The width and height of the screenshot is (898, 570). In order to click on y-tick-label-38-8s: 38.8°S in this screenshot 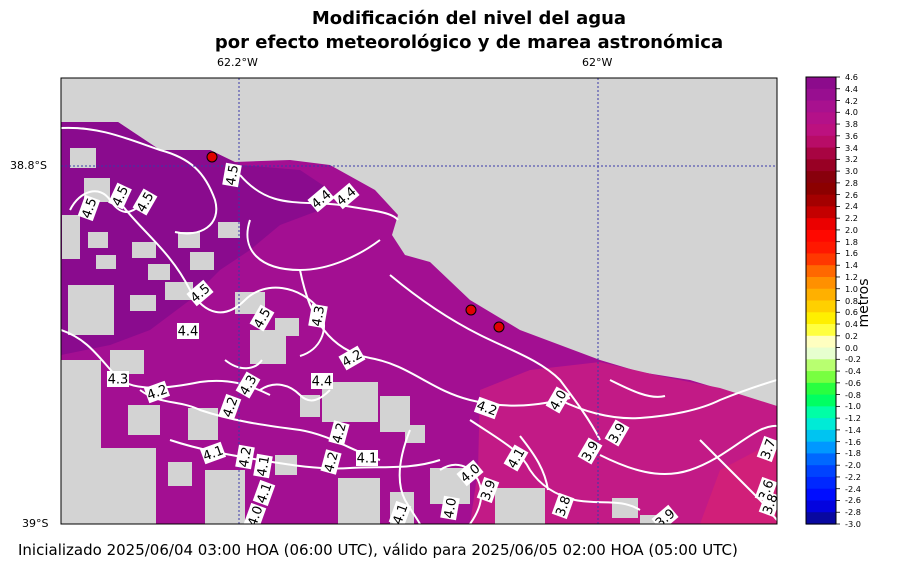, I will do `click(28, 165)`.